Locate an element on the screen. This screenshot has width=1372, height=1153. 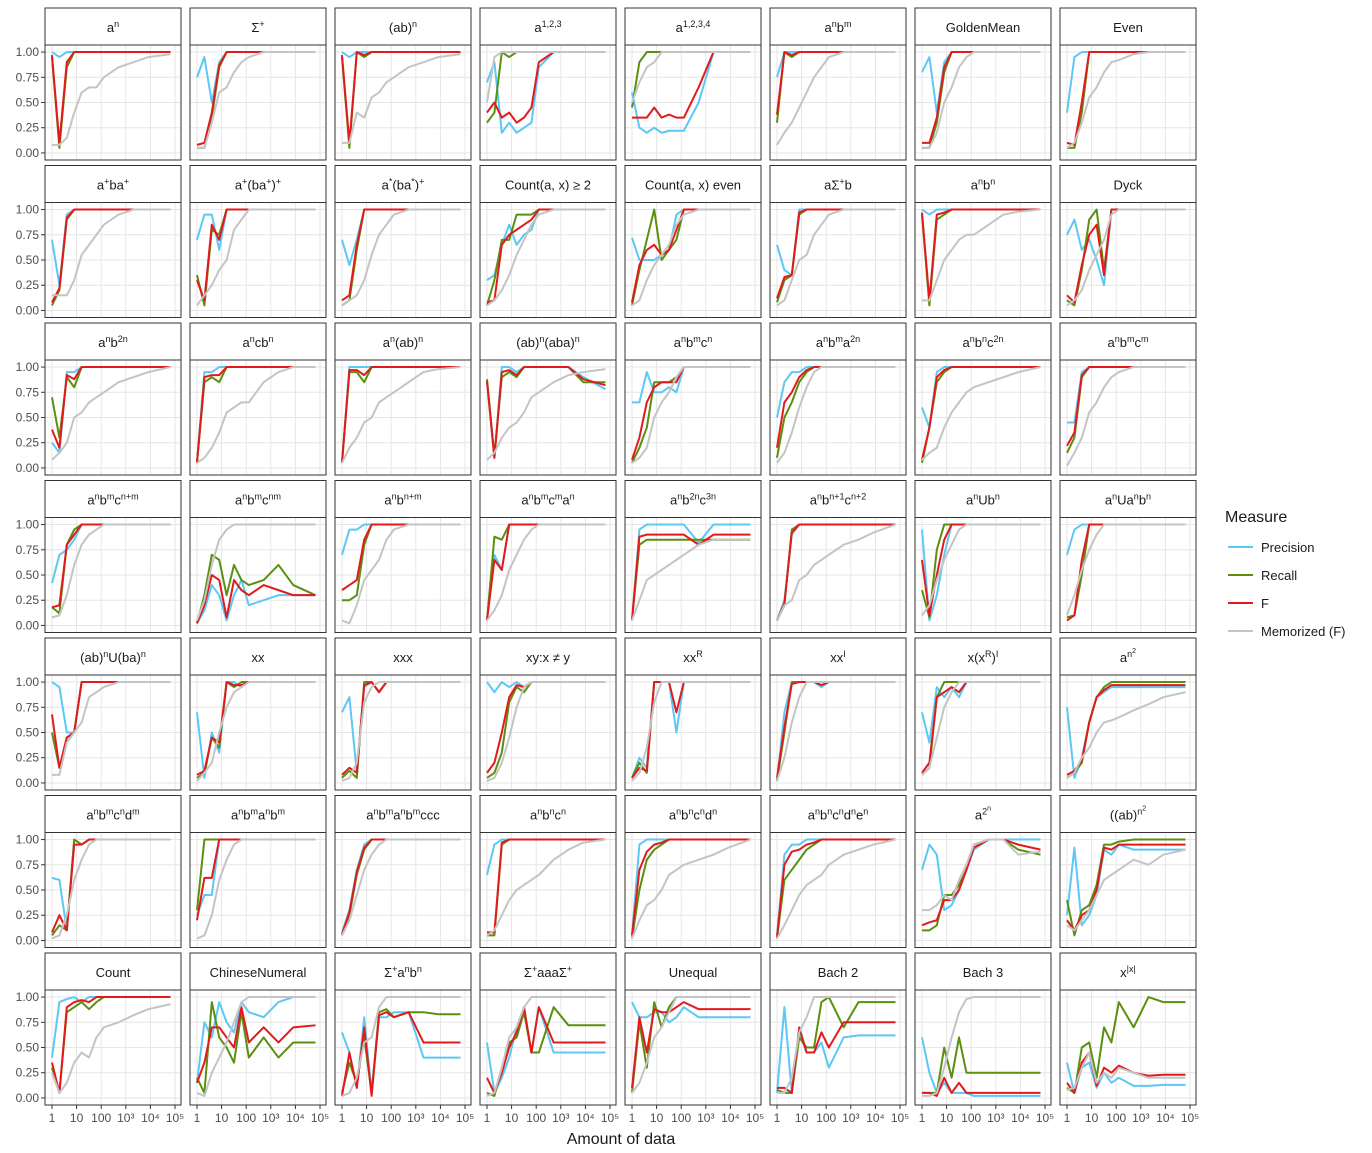
title-part: (ab) is located at coordinates (406, 342).